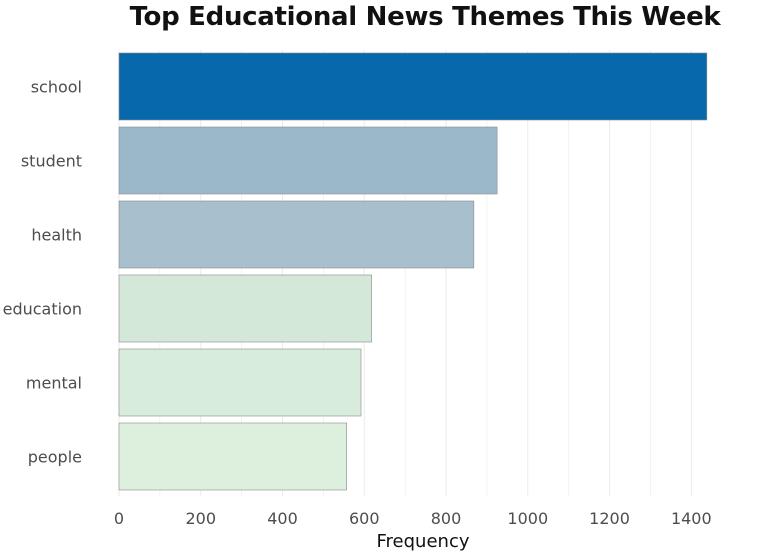  Describe the element at coordinates (413, 86) in the screenshot. I see `bar-school` at that location.